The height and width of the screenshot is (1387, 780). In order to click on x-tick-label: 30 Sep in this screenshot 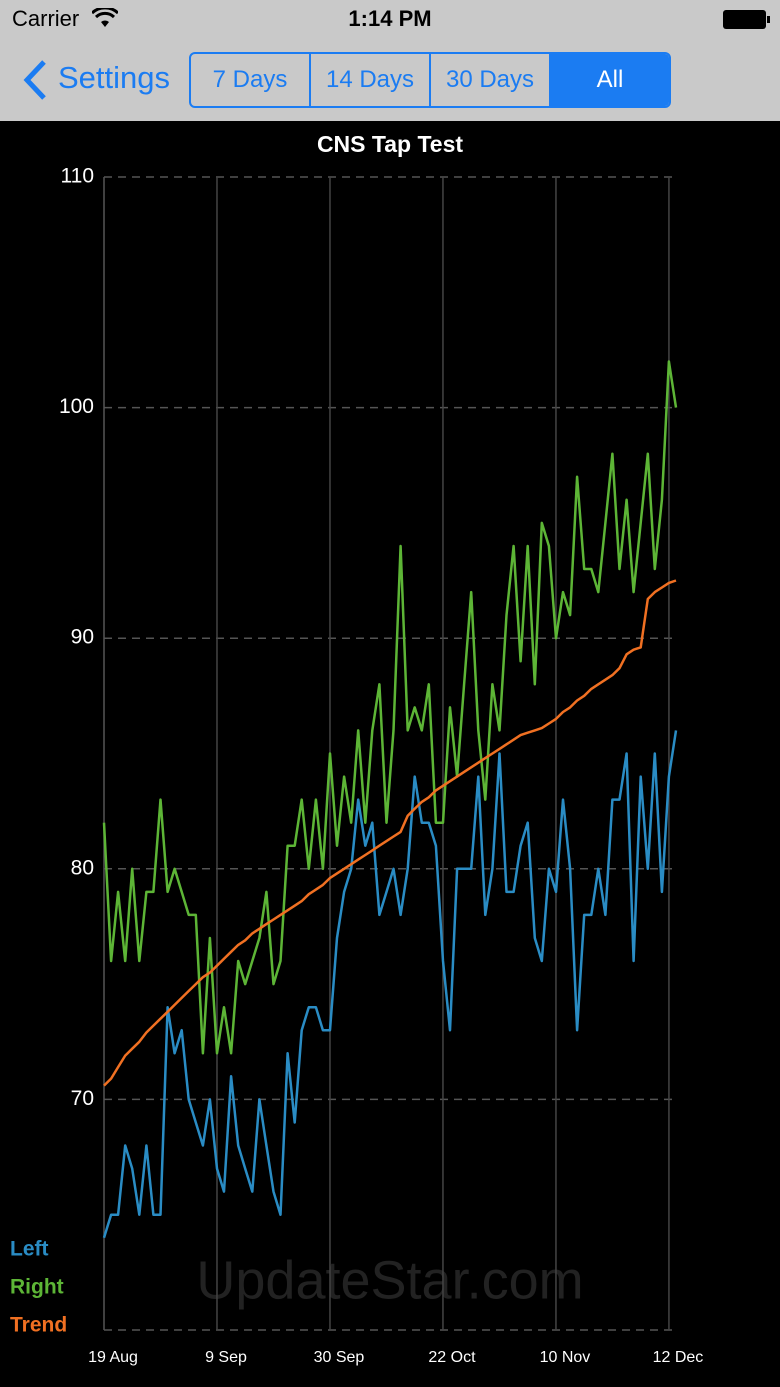, I will do `click(339, 1357)`.